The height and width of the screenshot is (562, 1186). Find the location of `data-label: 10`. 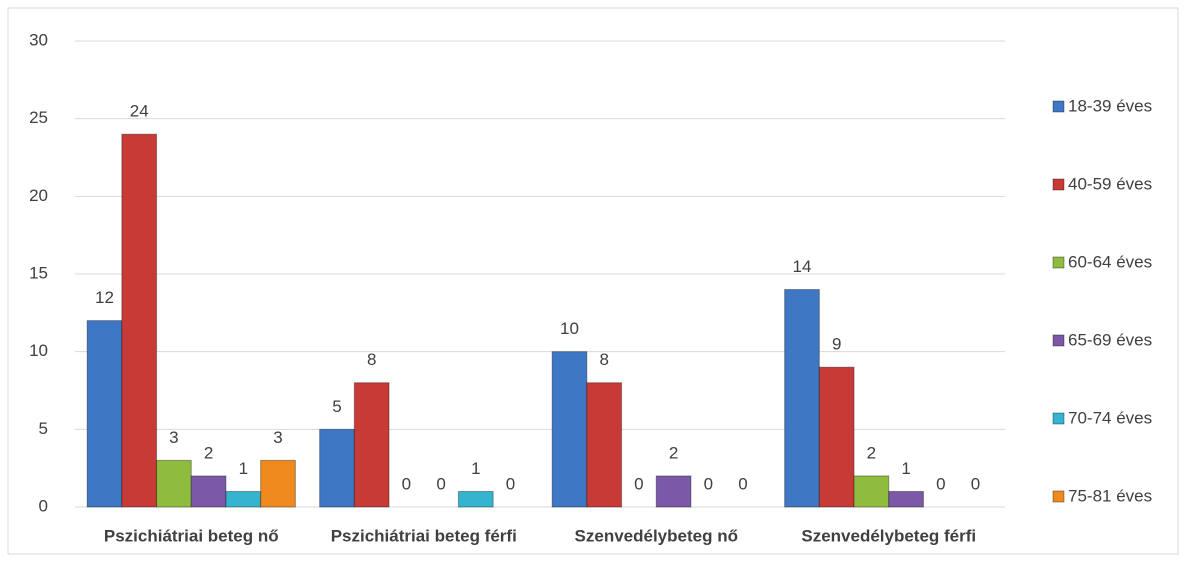

data-label: 10 is located at coordinates (569, 328).